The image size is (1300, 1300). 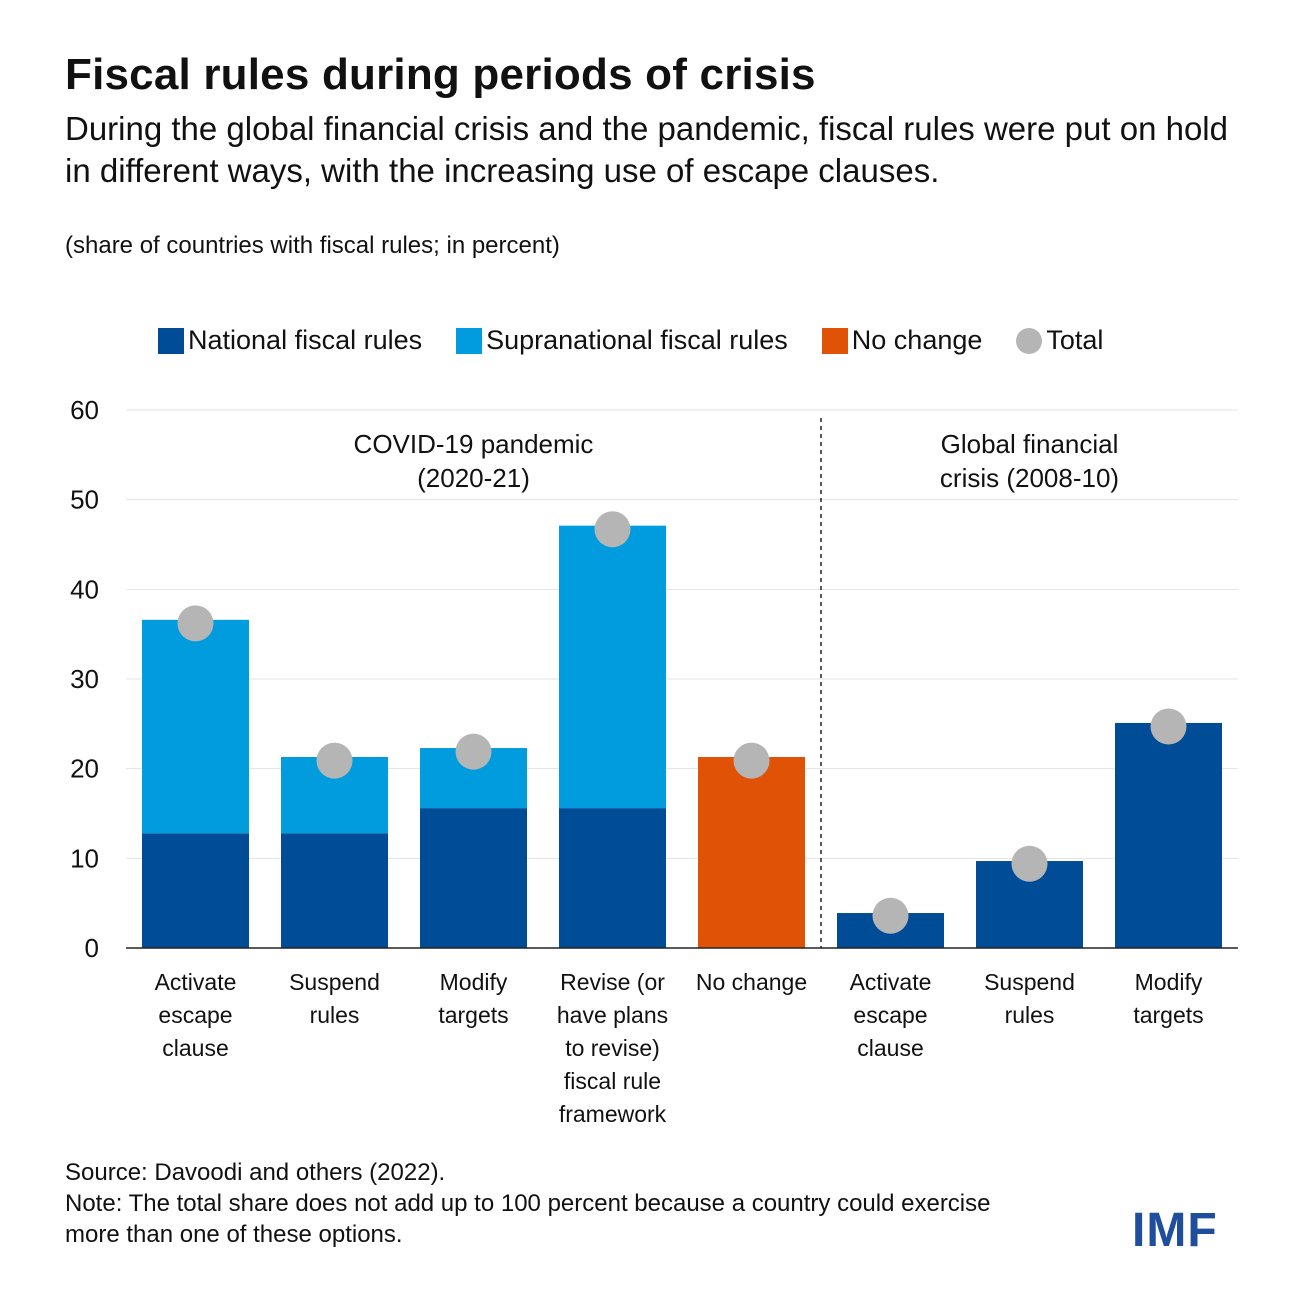 I want to click on y-tick-label: 50, so click(x=84, y=500).